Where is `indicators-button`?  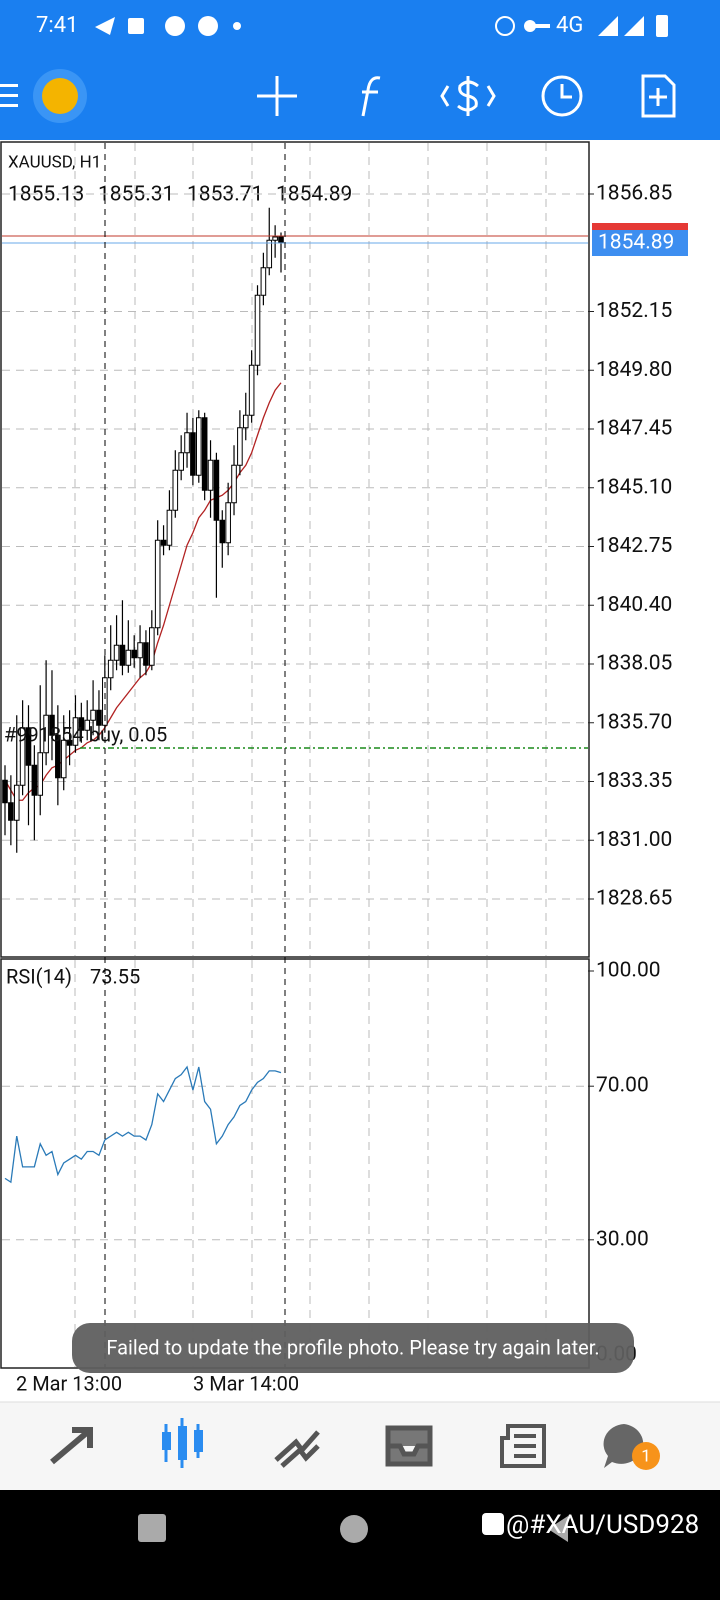 indicators-button is located at coordinates (371, 96).